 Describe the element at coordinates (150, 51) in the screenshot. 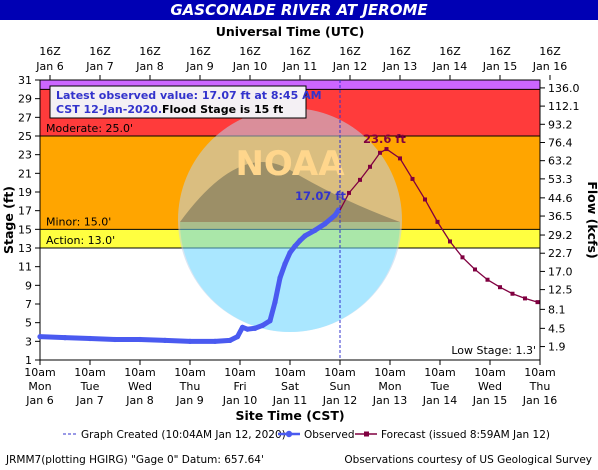

I see `utc-tick-hour-2: 16Z` at that location.